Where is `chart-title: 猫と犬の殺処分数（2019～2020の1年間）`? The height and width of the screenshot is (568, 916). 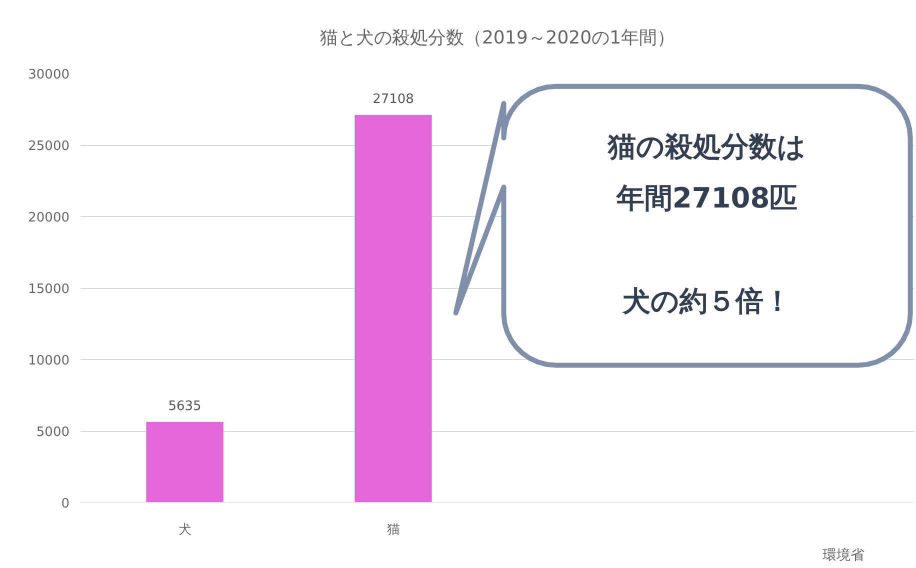 chart-title: 猫と犬の殺処分数（2019～2020の1年間） is located at coordinates (498, 38).